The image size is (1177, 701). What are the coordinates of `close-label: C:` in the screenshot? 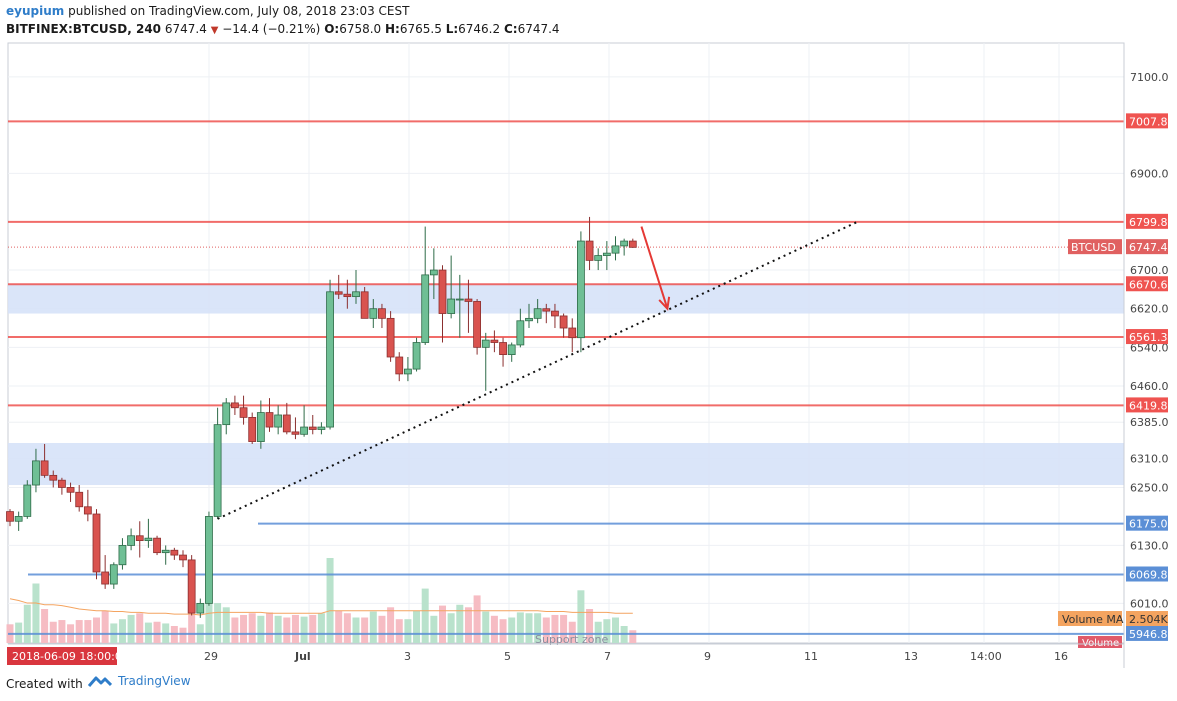 It's located at (510, 29).